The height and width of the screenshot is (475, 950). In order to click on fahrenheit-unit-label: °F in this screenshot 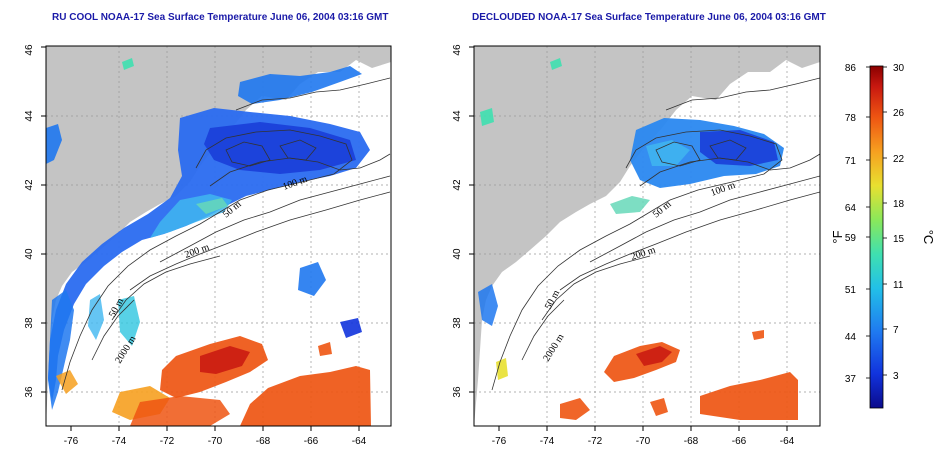, I will do `click(837, 236)`.